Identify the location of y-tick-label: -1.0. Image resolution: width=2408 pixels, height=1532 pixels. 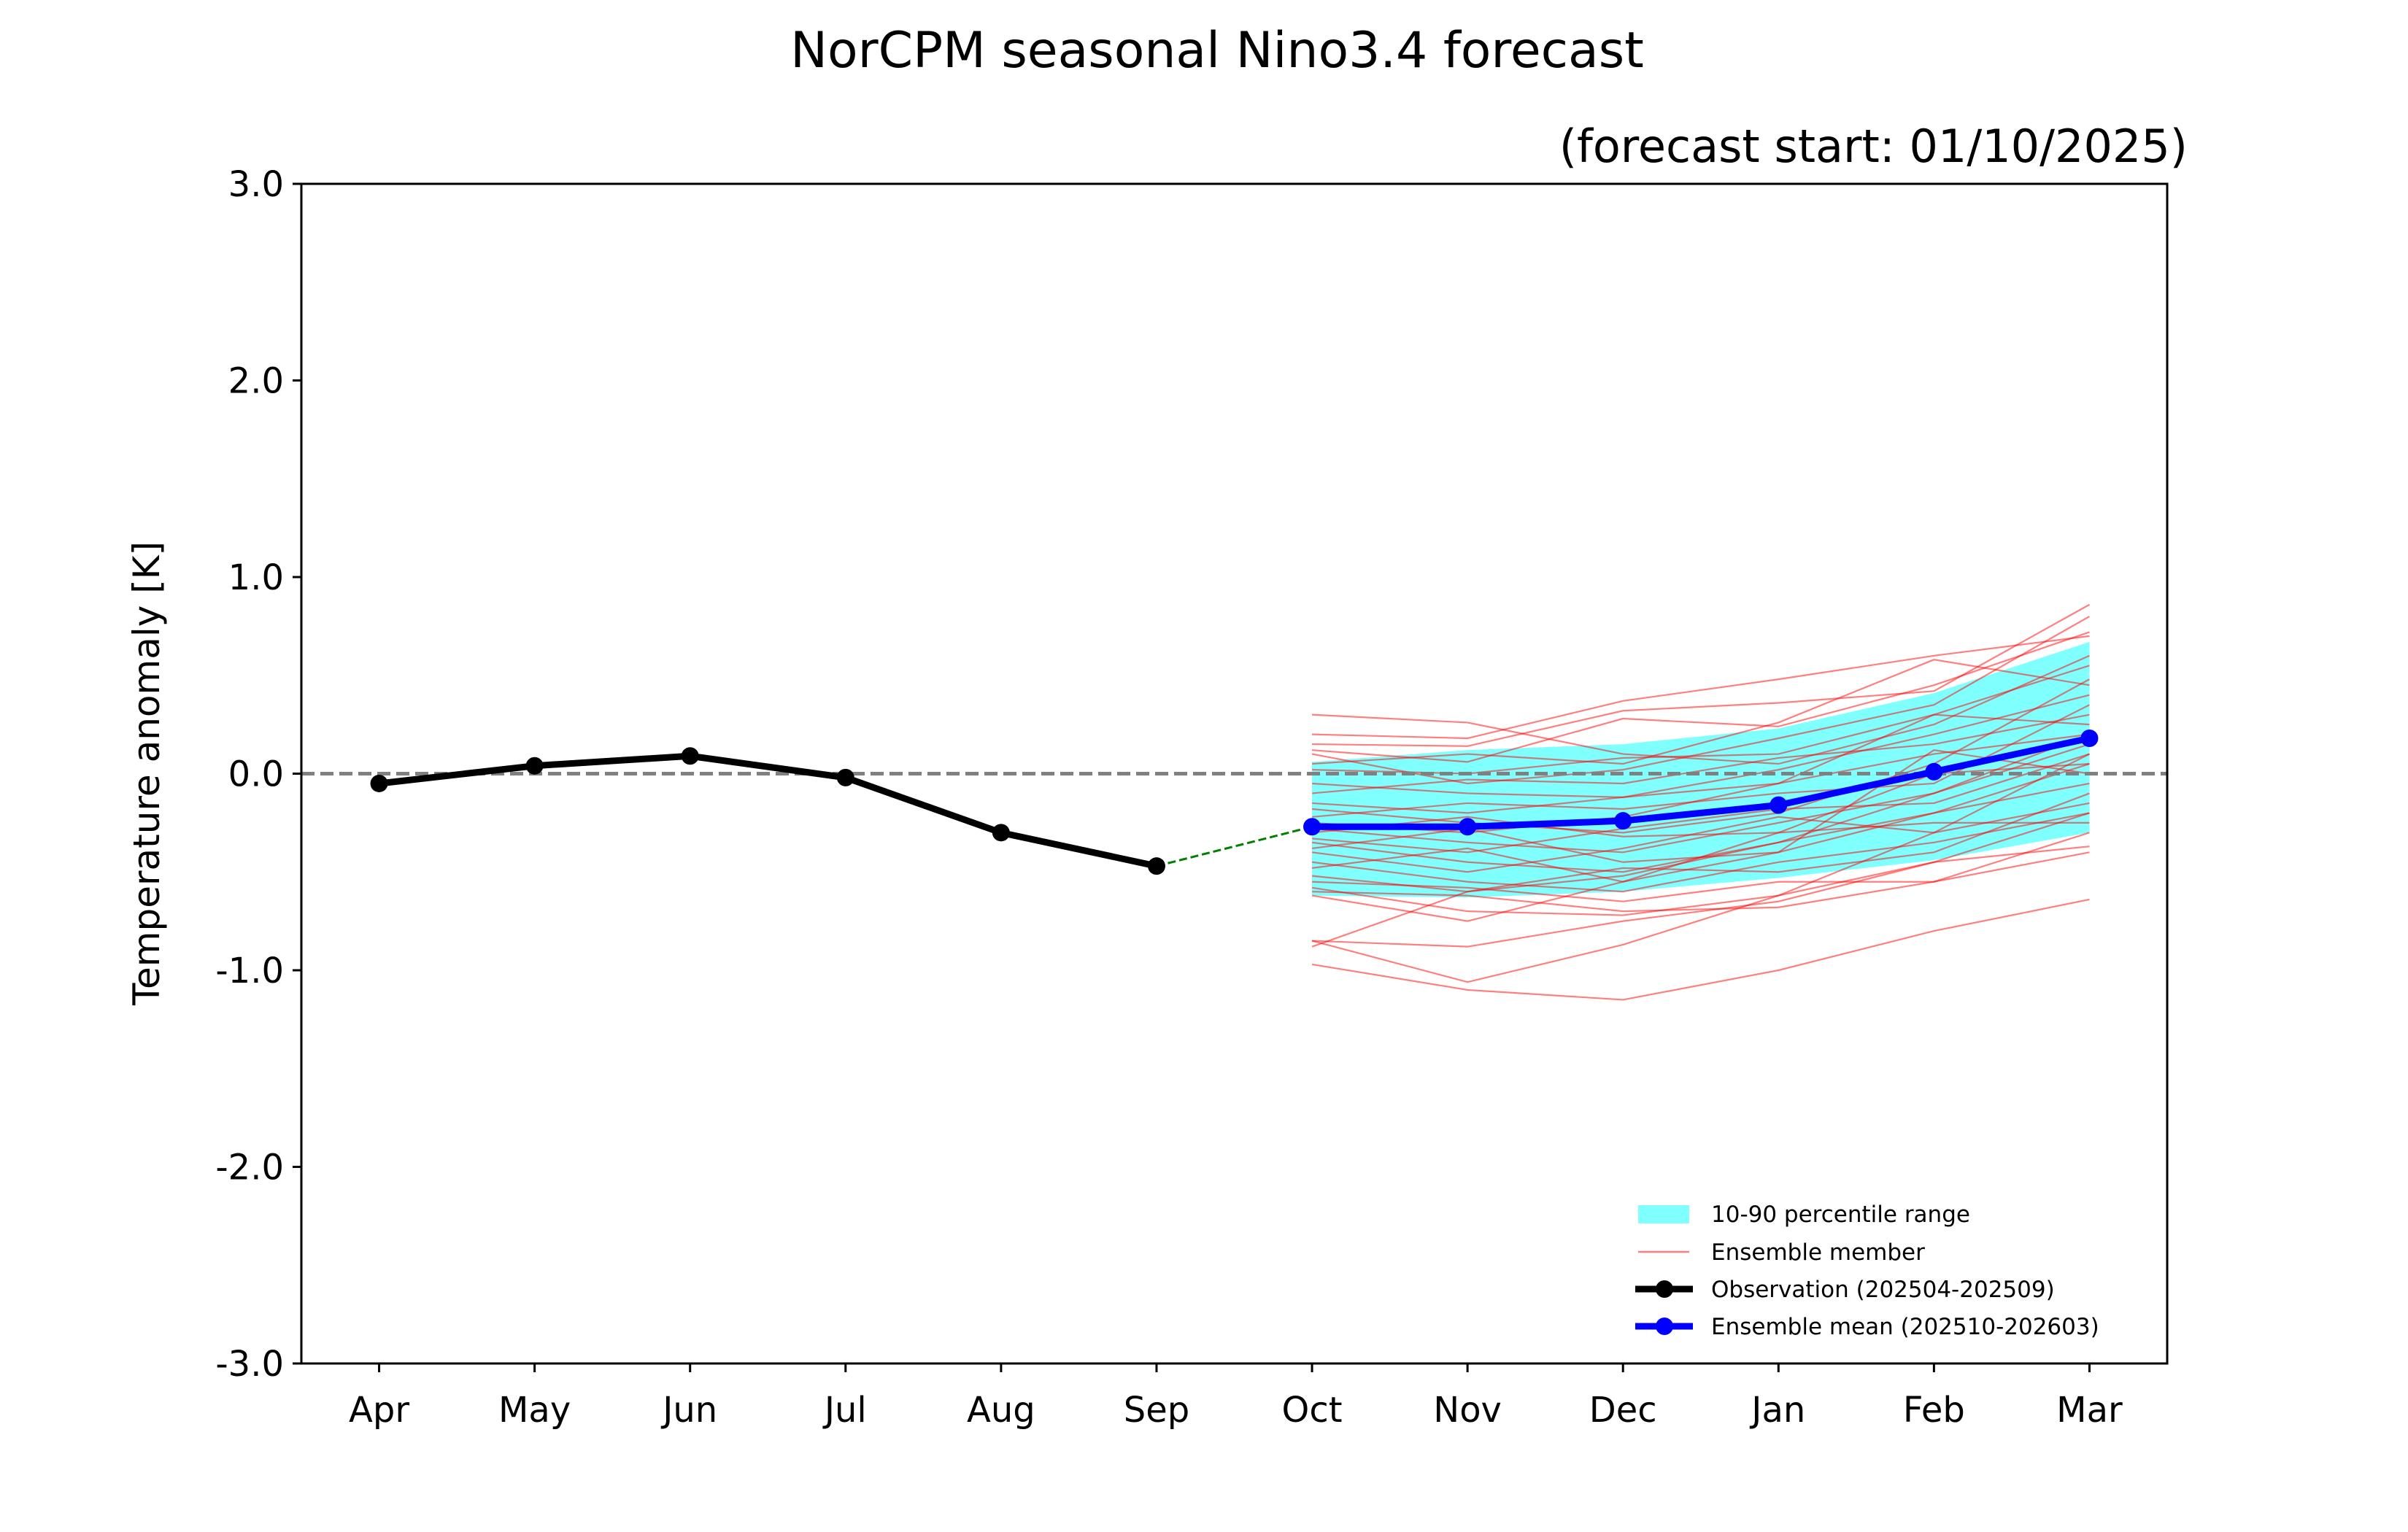
(249, 971).